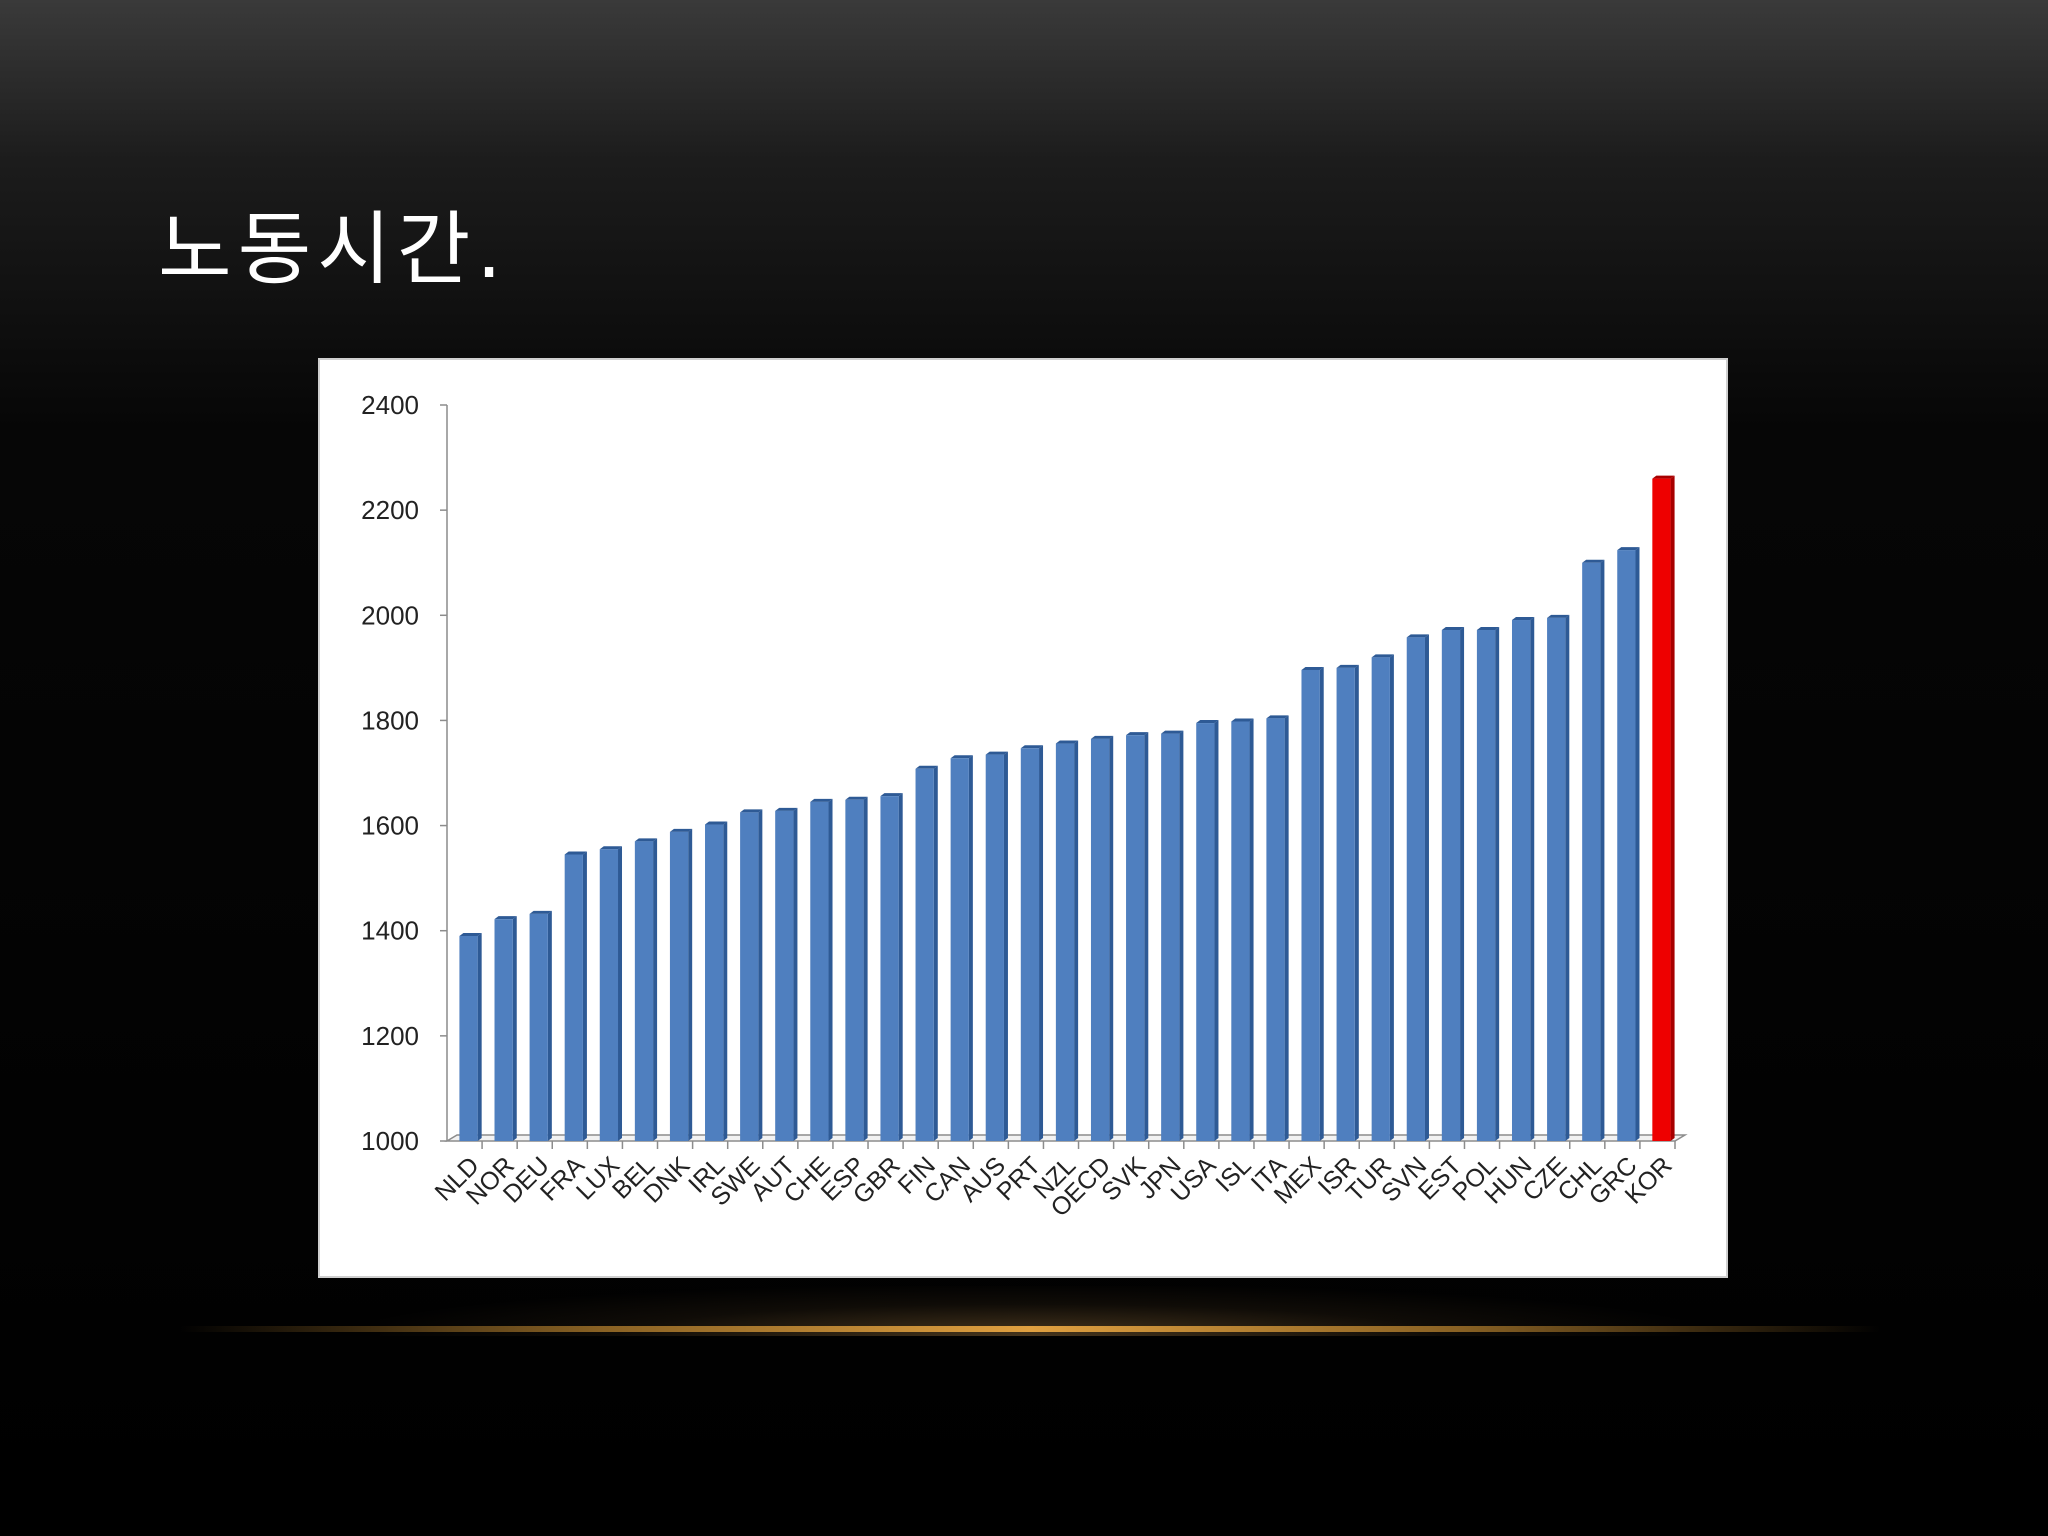 The image size is (2048, 1536). What do you see at coordinates (390, 826) in the screenshot?
I see `y-tick-label: 1600` at bounding box center [390, 826].